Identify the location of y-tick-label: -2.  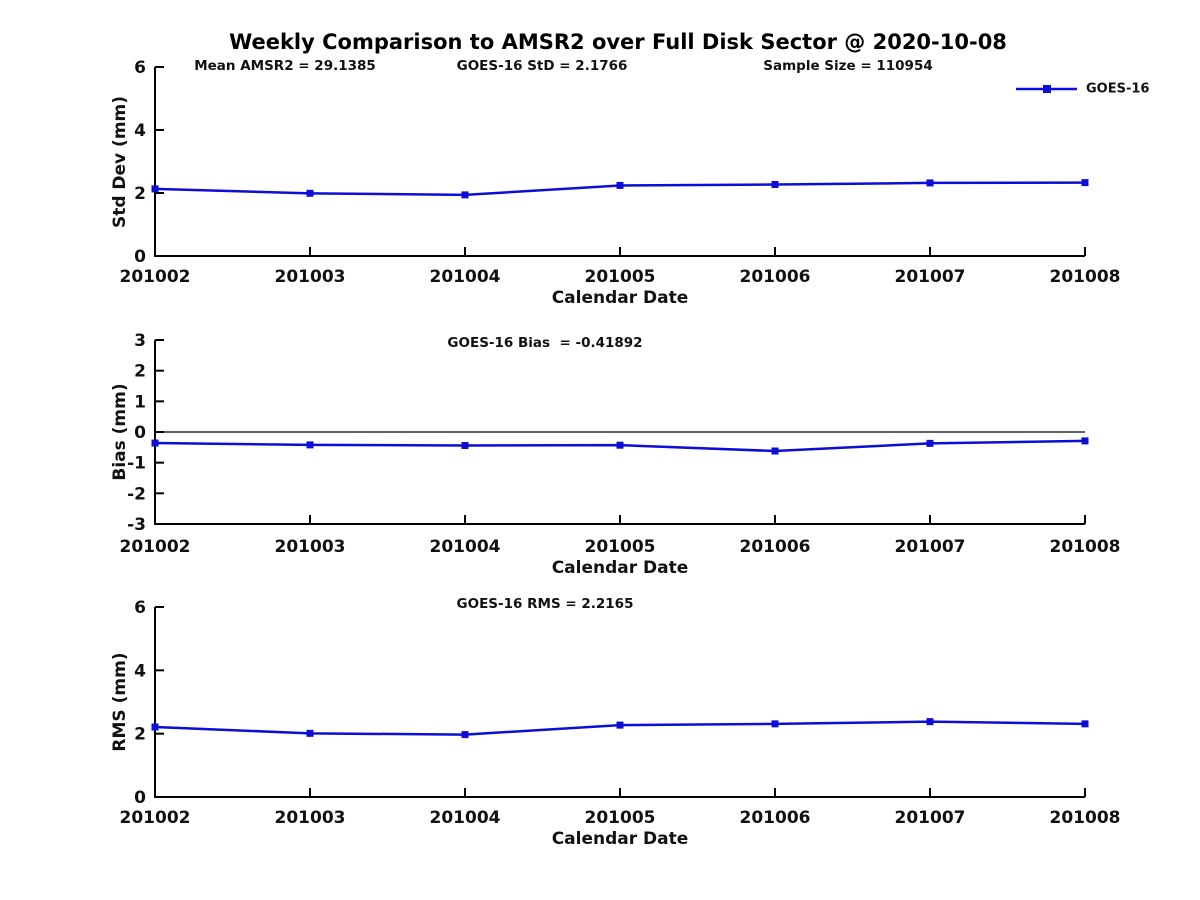
(136, 494).